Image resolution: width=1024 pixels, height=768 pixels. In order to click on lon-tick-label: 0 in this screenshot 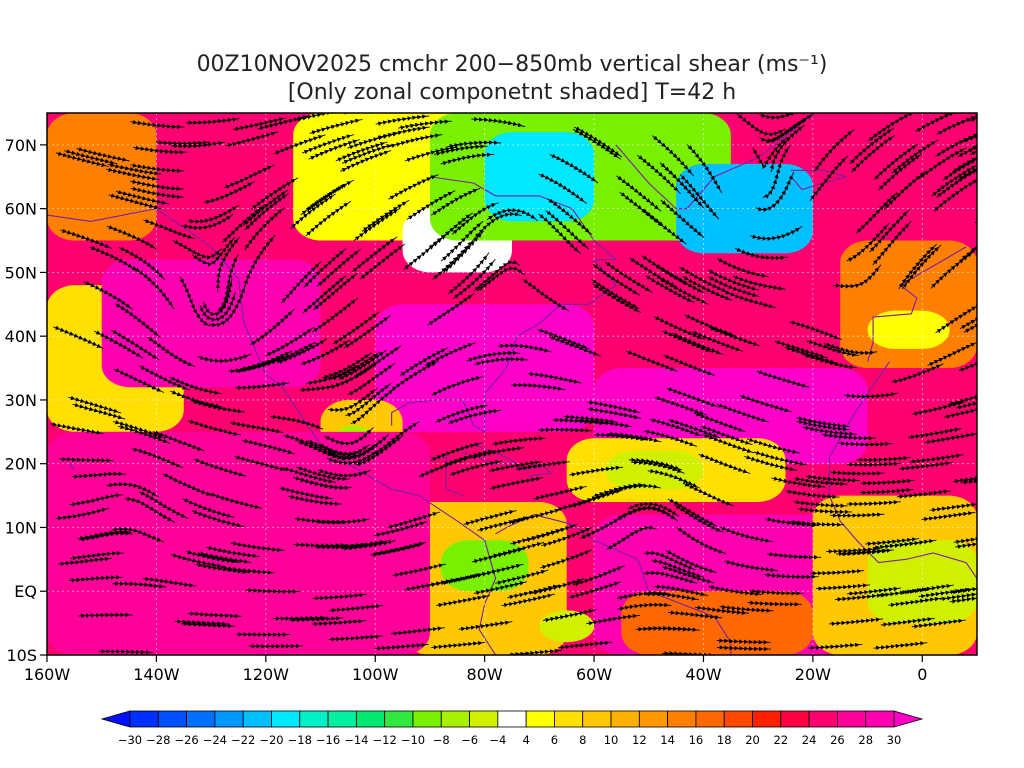, I will do `click(922, 674)`.